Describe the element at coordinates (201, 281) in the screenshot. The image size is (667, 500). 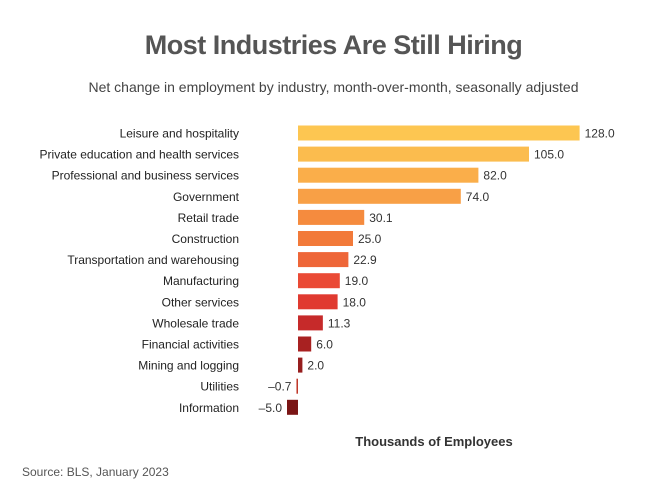
I see `category-label: Manufacturing` at that location.